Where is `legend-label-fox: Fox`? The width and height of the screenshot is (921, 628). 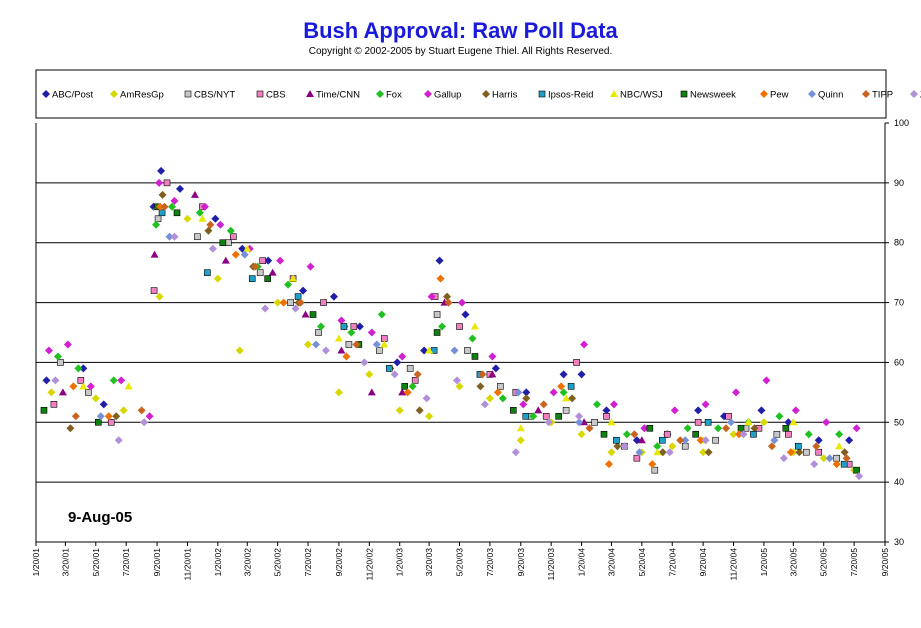
legend-label-fox: Fox is located at coordinates (394, 95).